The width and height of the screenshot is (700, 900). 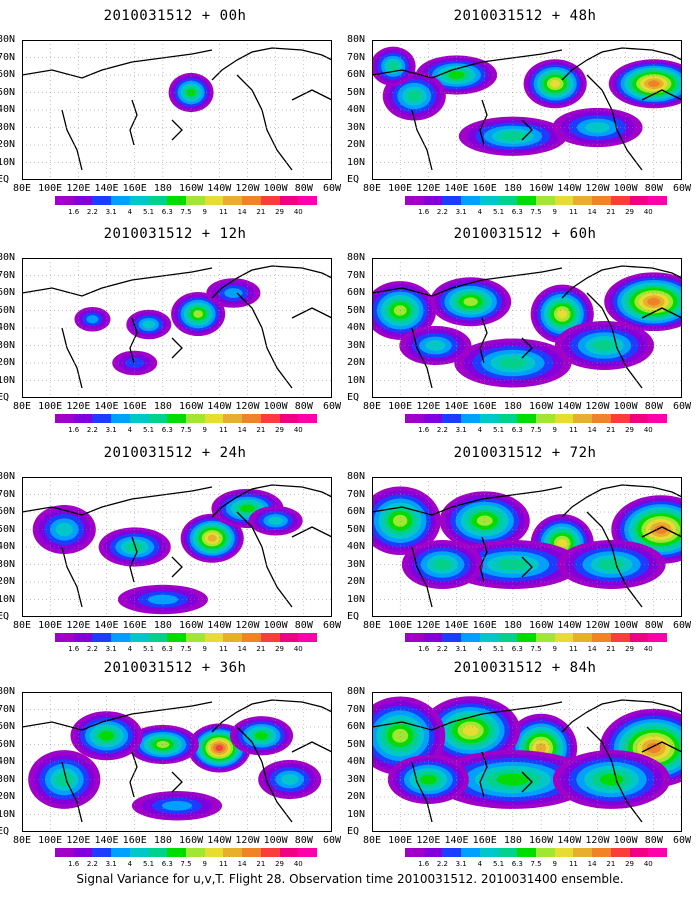 I want to click on lon-tick-label: 120E, so click(x=78, y=840).